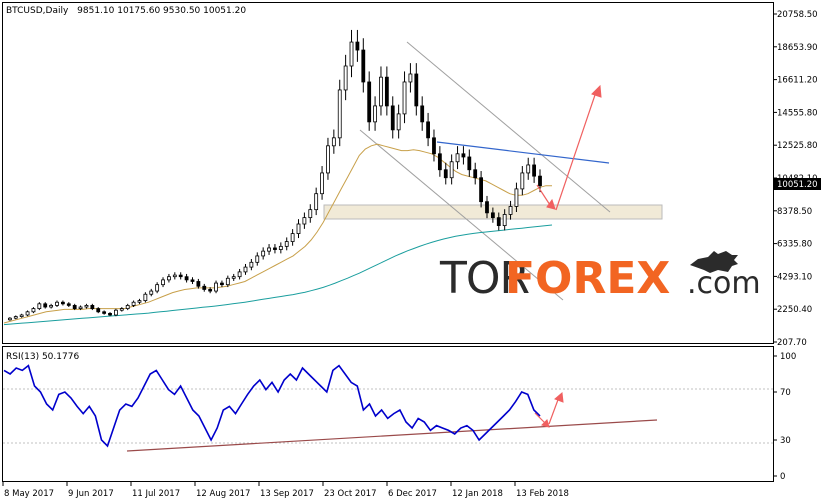  Describe the element at coordinates (223, 494) in the screenshot. I see `time-tick-label: 12 Aug 2017` at that location.